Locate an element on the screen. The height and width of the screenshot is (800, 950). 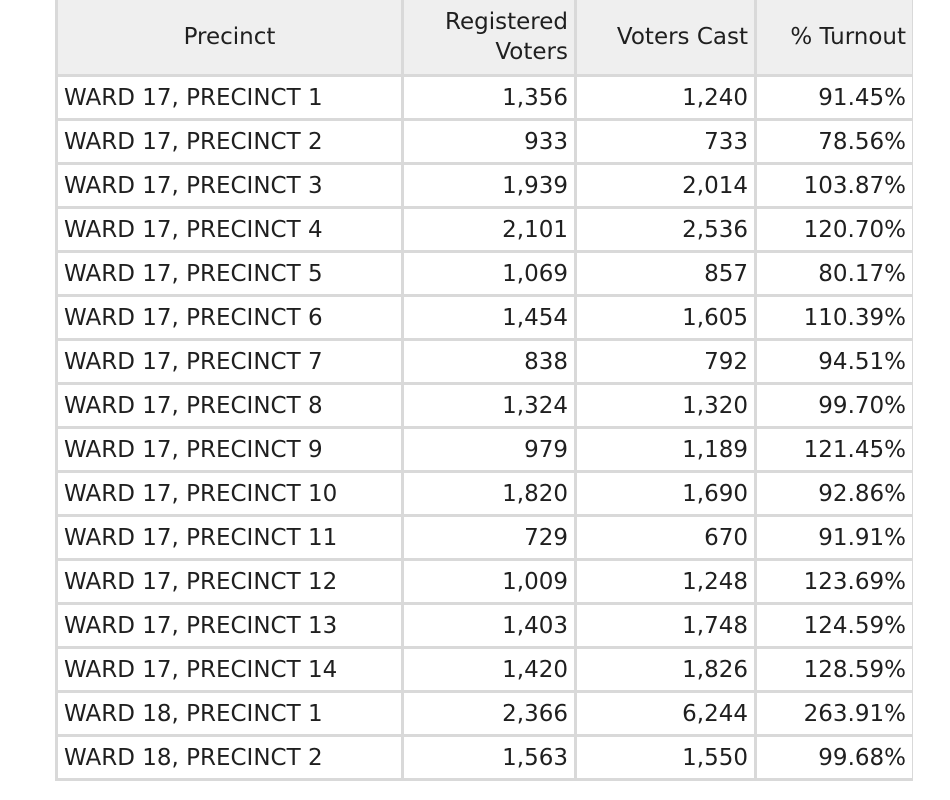
table-row: WARD 17, PRECINCT 12 1,009 1,248 123.69% is located at coordinates (484, 581).